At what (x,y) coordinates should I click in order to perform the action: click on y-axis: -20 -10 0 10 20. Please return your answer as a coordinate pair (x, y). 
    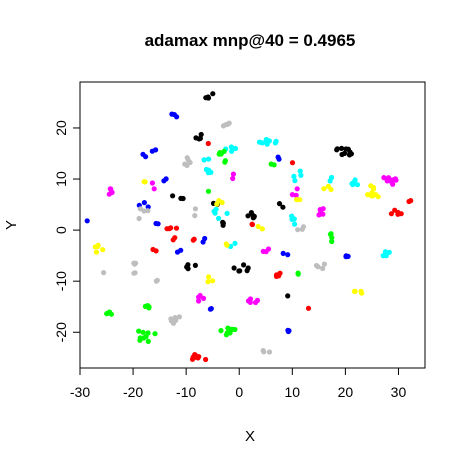
    Looking at the image, I should click on (67, 231).